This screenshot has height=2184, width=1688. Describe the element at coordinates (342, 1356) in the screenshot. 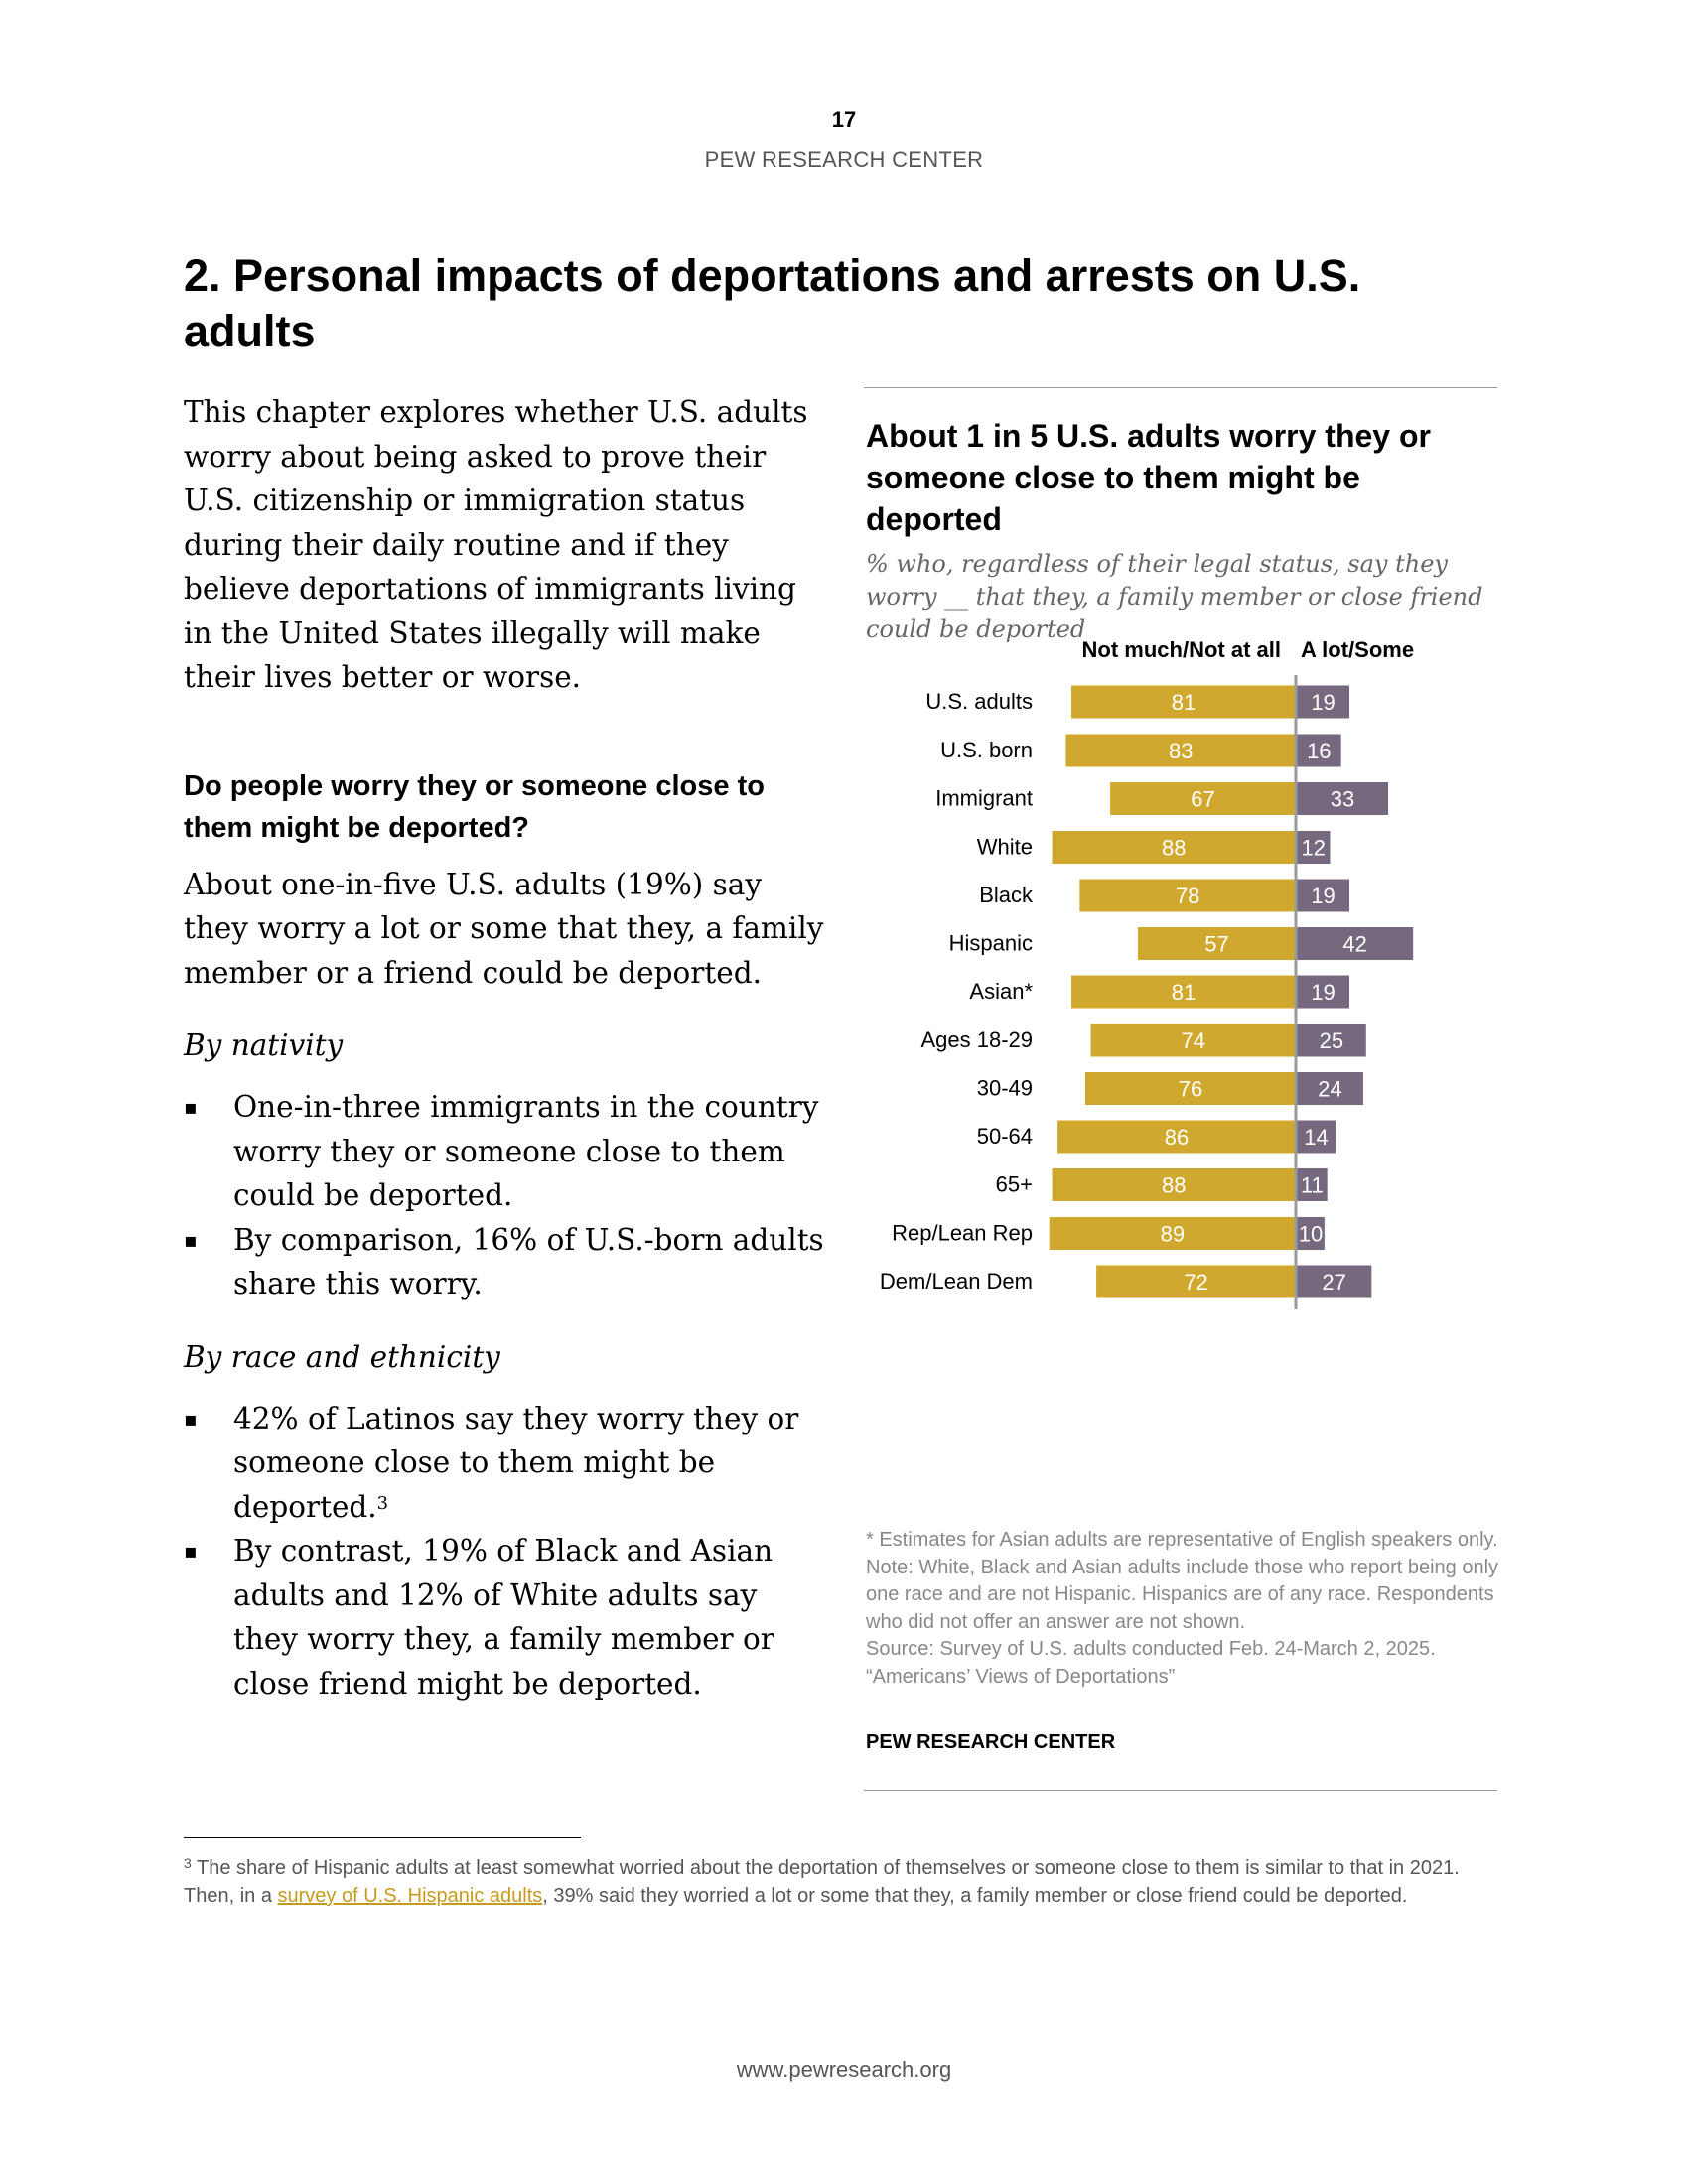

I see `race-subheading: By race and ethnicity` at that location.